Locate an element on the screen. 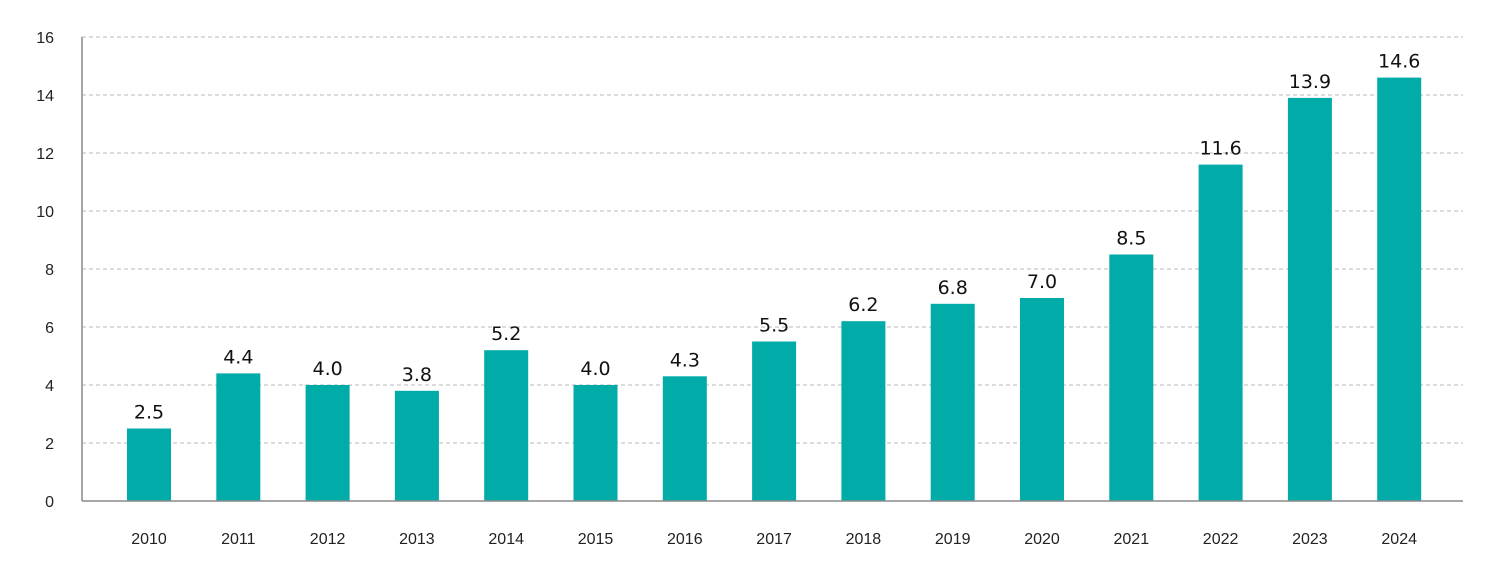 Image resolution: width=1500 pixels, height=575 pixels. bar-2023 is located at coordinates (1309, 299).